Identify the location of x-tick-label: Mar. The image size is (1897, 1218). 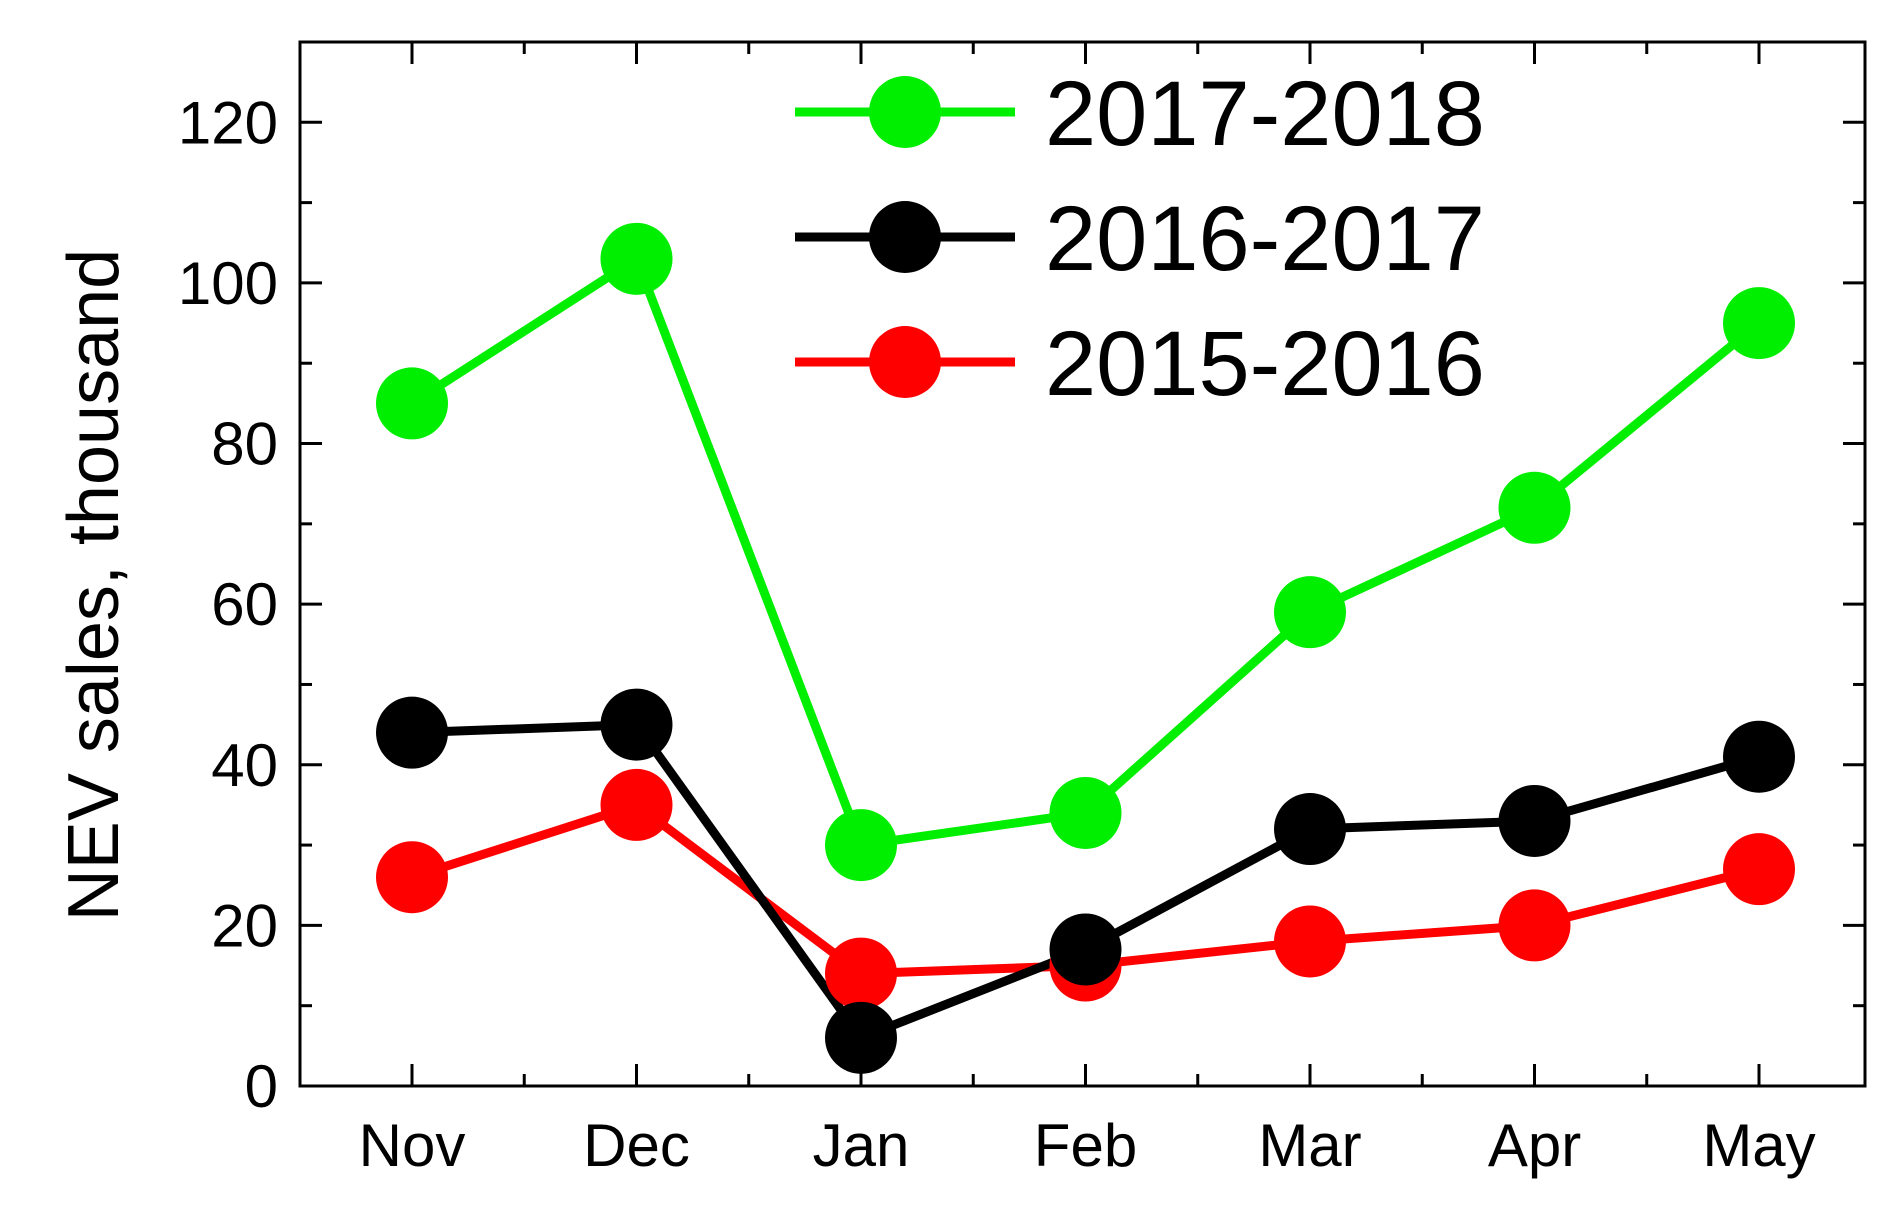
(1309, 1145).